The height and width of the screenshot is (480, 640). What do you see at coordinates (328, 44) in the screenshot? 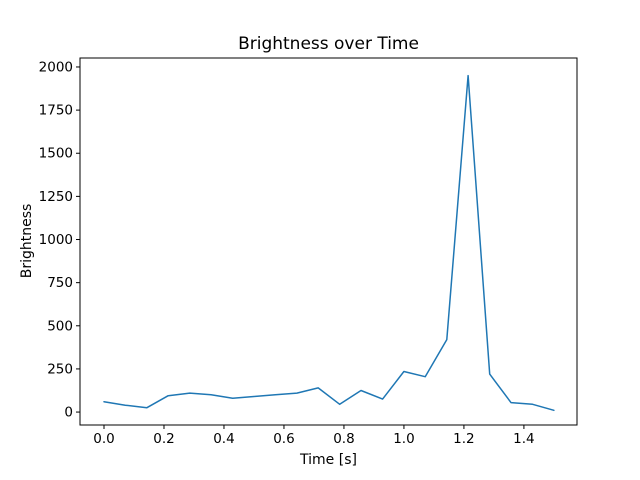
I see `chart-title: Brightness over Time` at bounding box center [328, 44].